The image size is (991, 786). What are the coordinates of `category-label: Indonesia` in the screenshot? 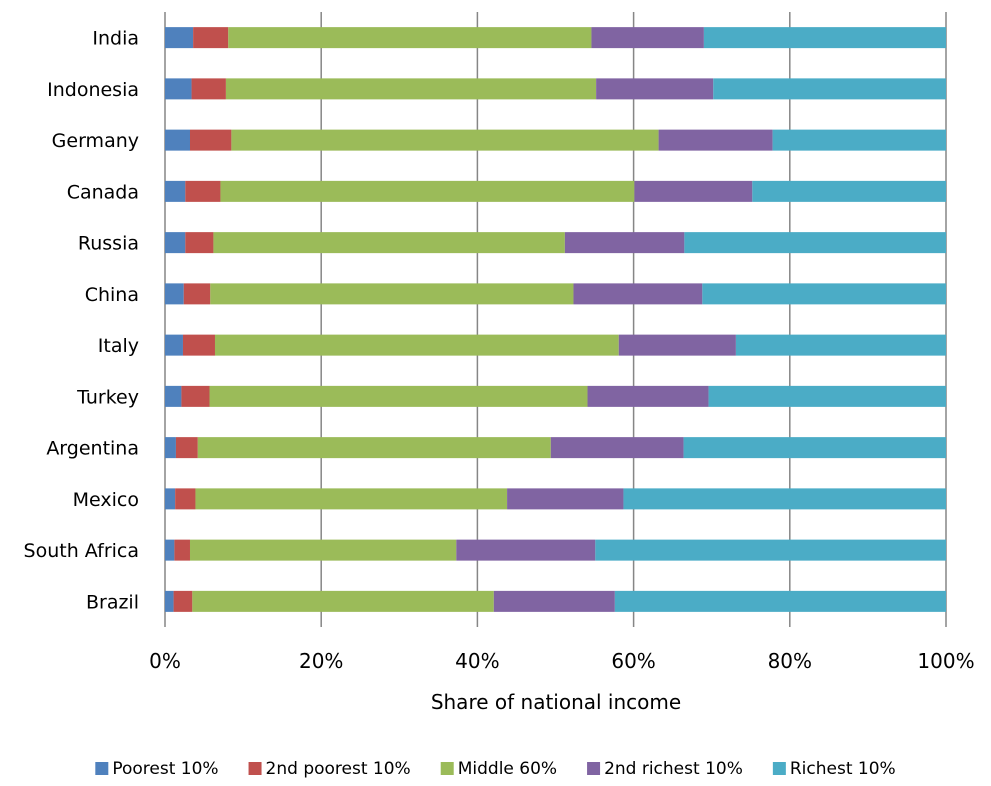 It's located at (93, 90).